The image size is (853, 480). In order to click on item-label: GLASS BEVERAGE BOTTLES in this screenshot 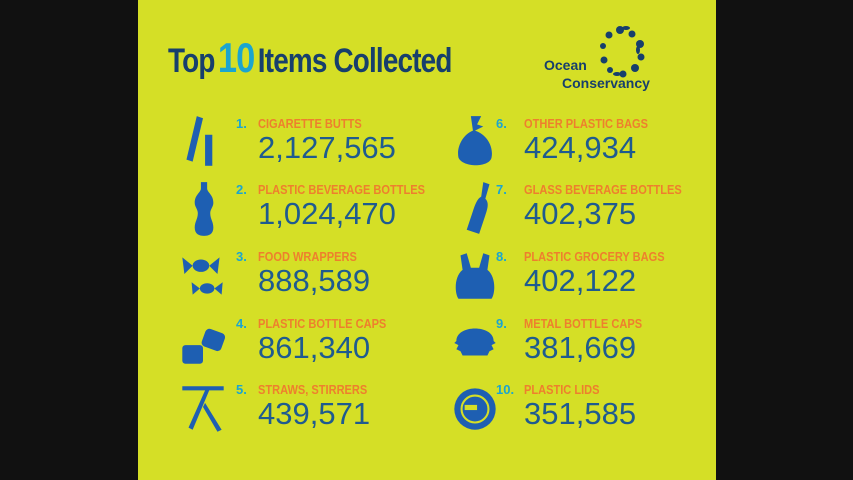, I will do `click(603, 189)`.